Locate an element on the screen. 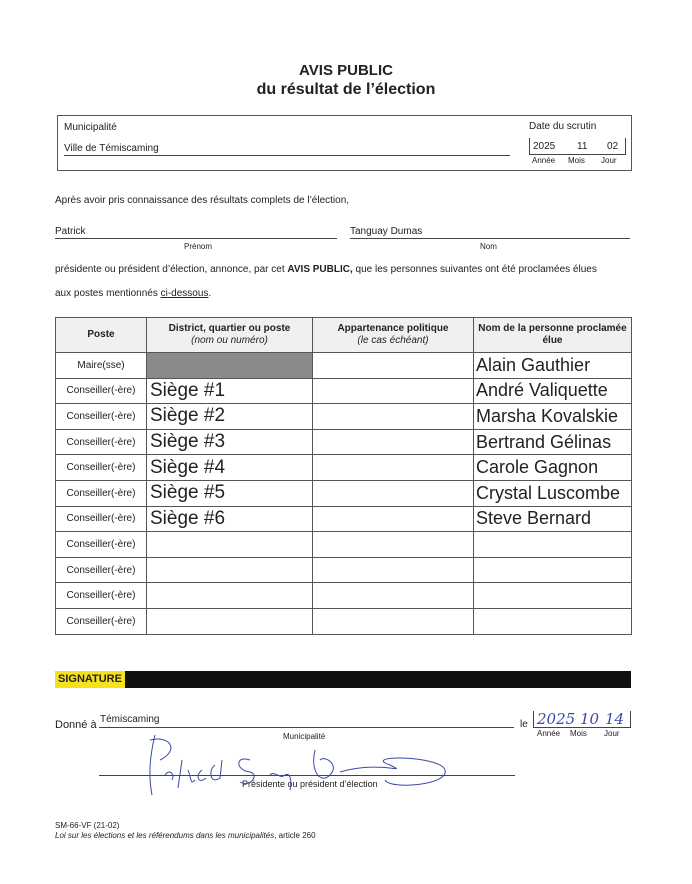  given-at-line is located at coordinates (306, 727).